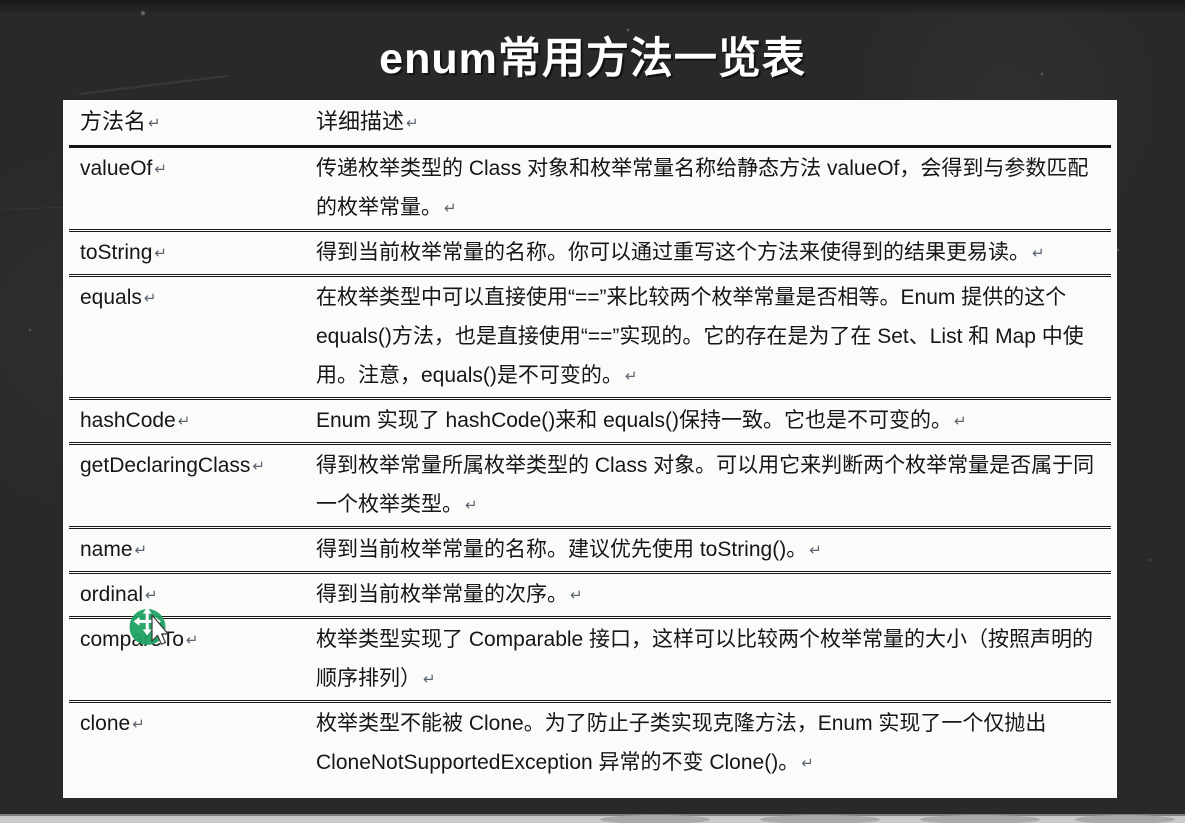 The width and height of the screenshot is (1185, 823). Describe the element at coordinates (105, 723) in the screenshot. I see `method-name: clone` at that location.